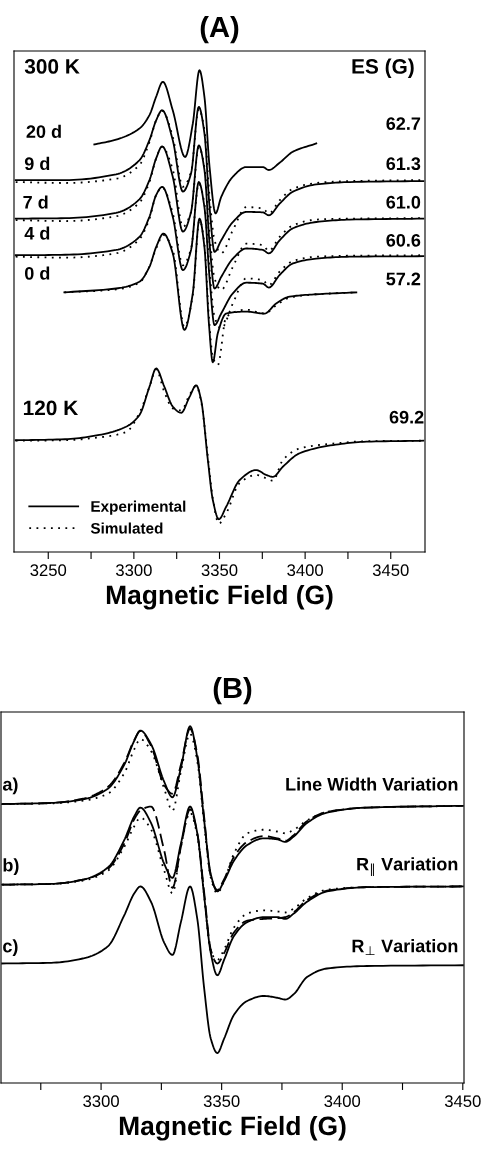  Describe the element at coordinates (37, 273) in the screenshot. I see `annotation: 0 d` at that location.